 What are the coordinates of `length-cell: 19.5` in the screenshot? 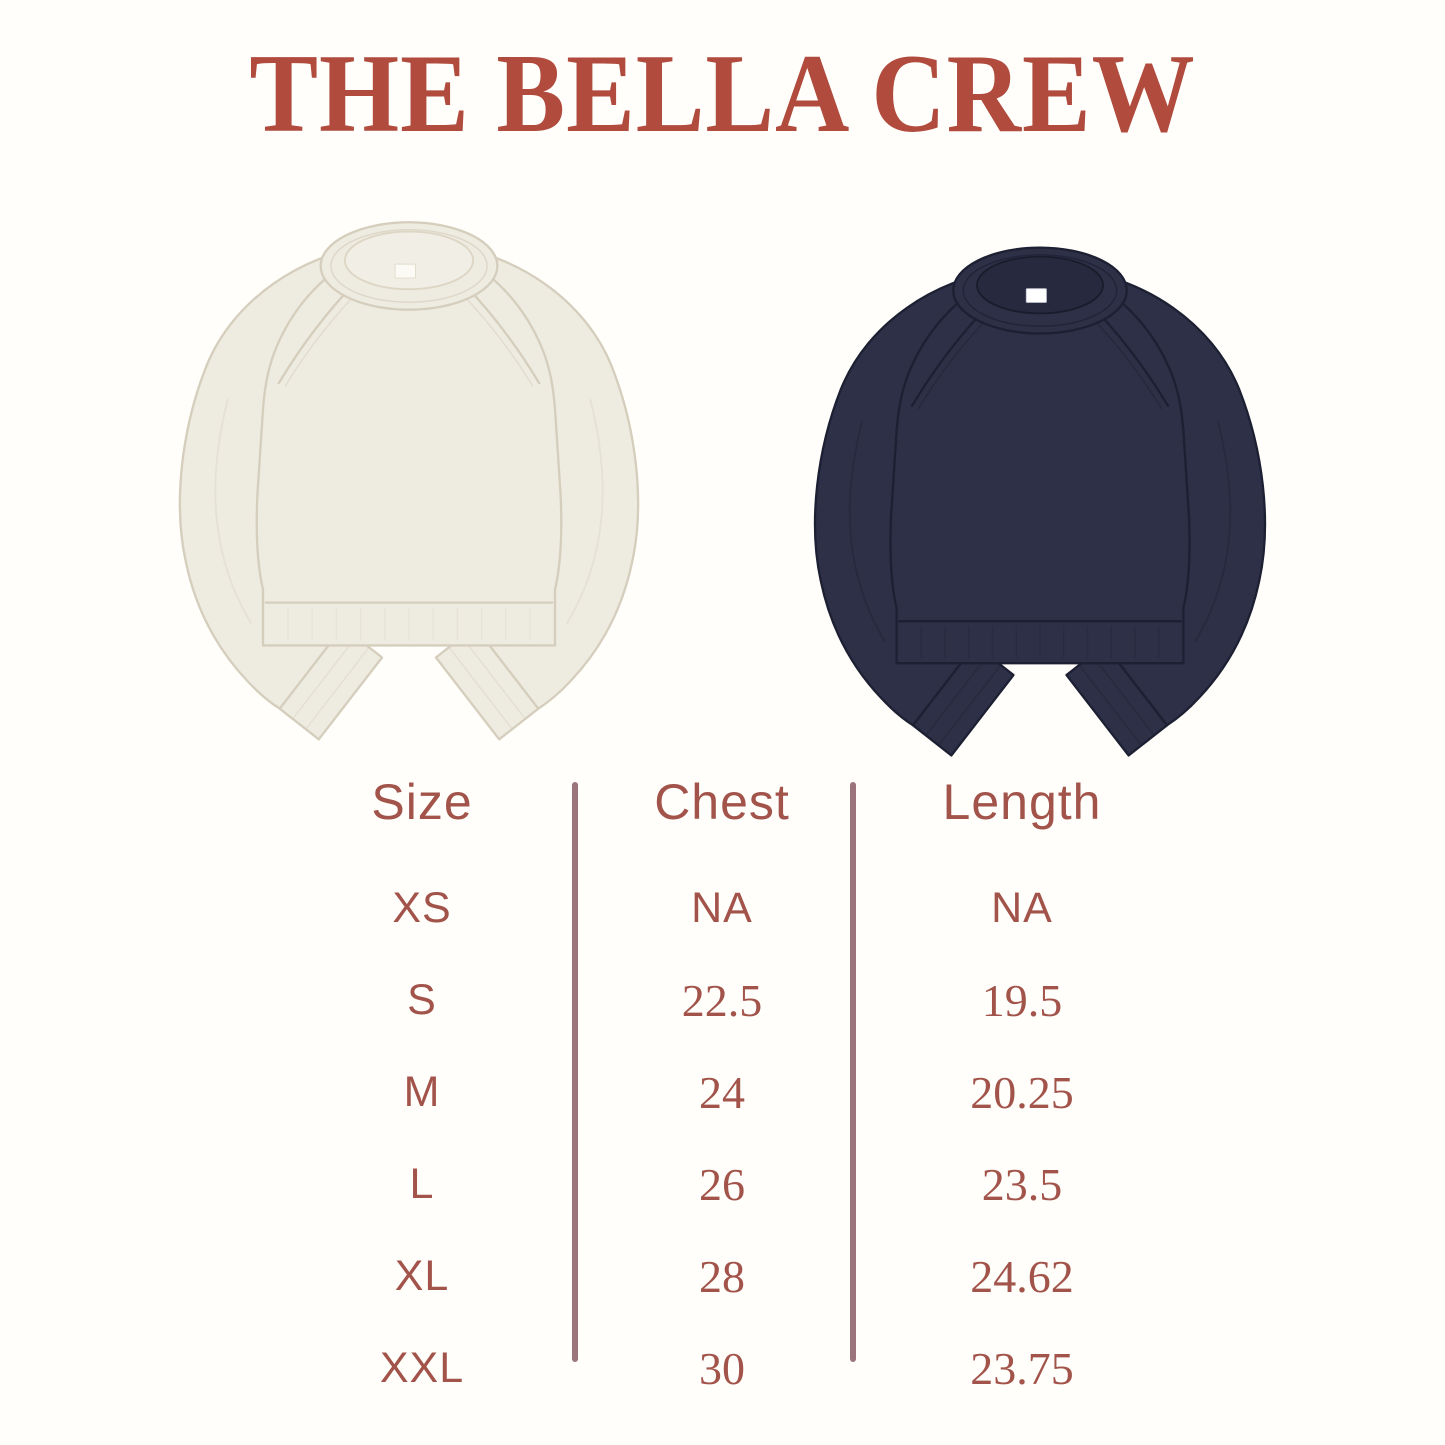 It's located at (1022, 1000).